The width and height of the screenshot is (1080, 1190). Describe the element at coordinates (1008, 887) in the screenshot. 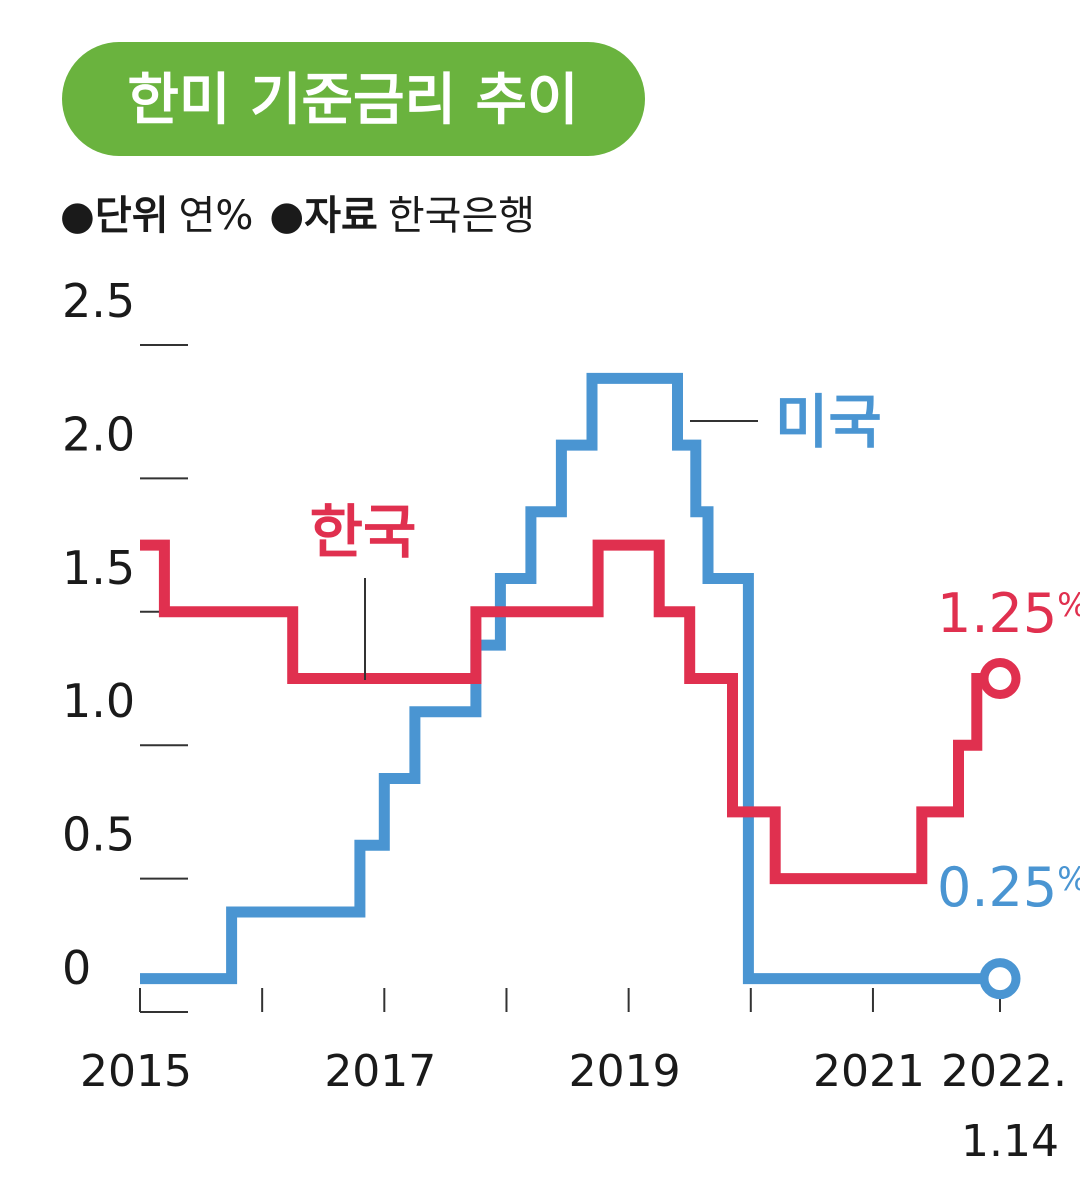

I see `end-value-us: 0.25%` at that location.